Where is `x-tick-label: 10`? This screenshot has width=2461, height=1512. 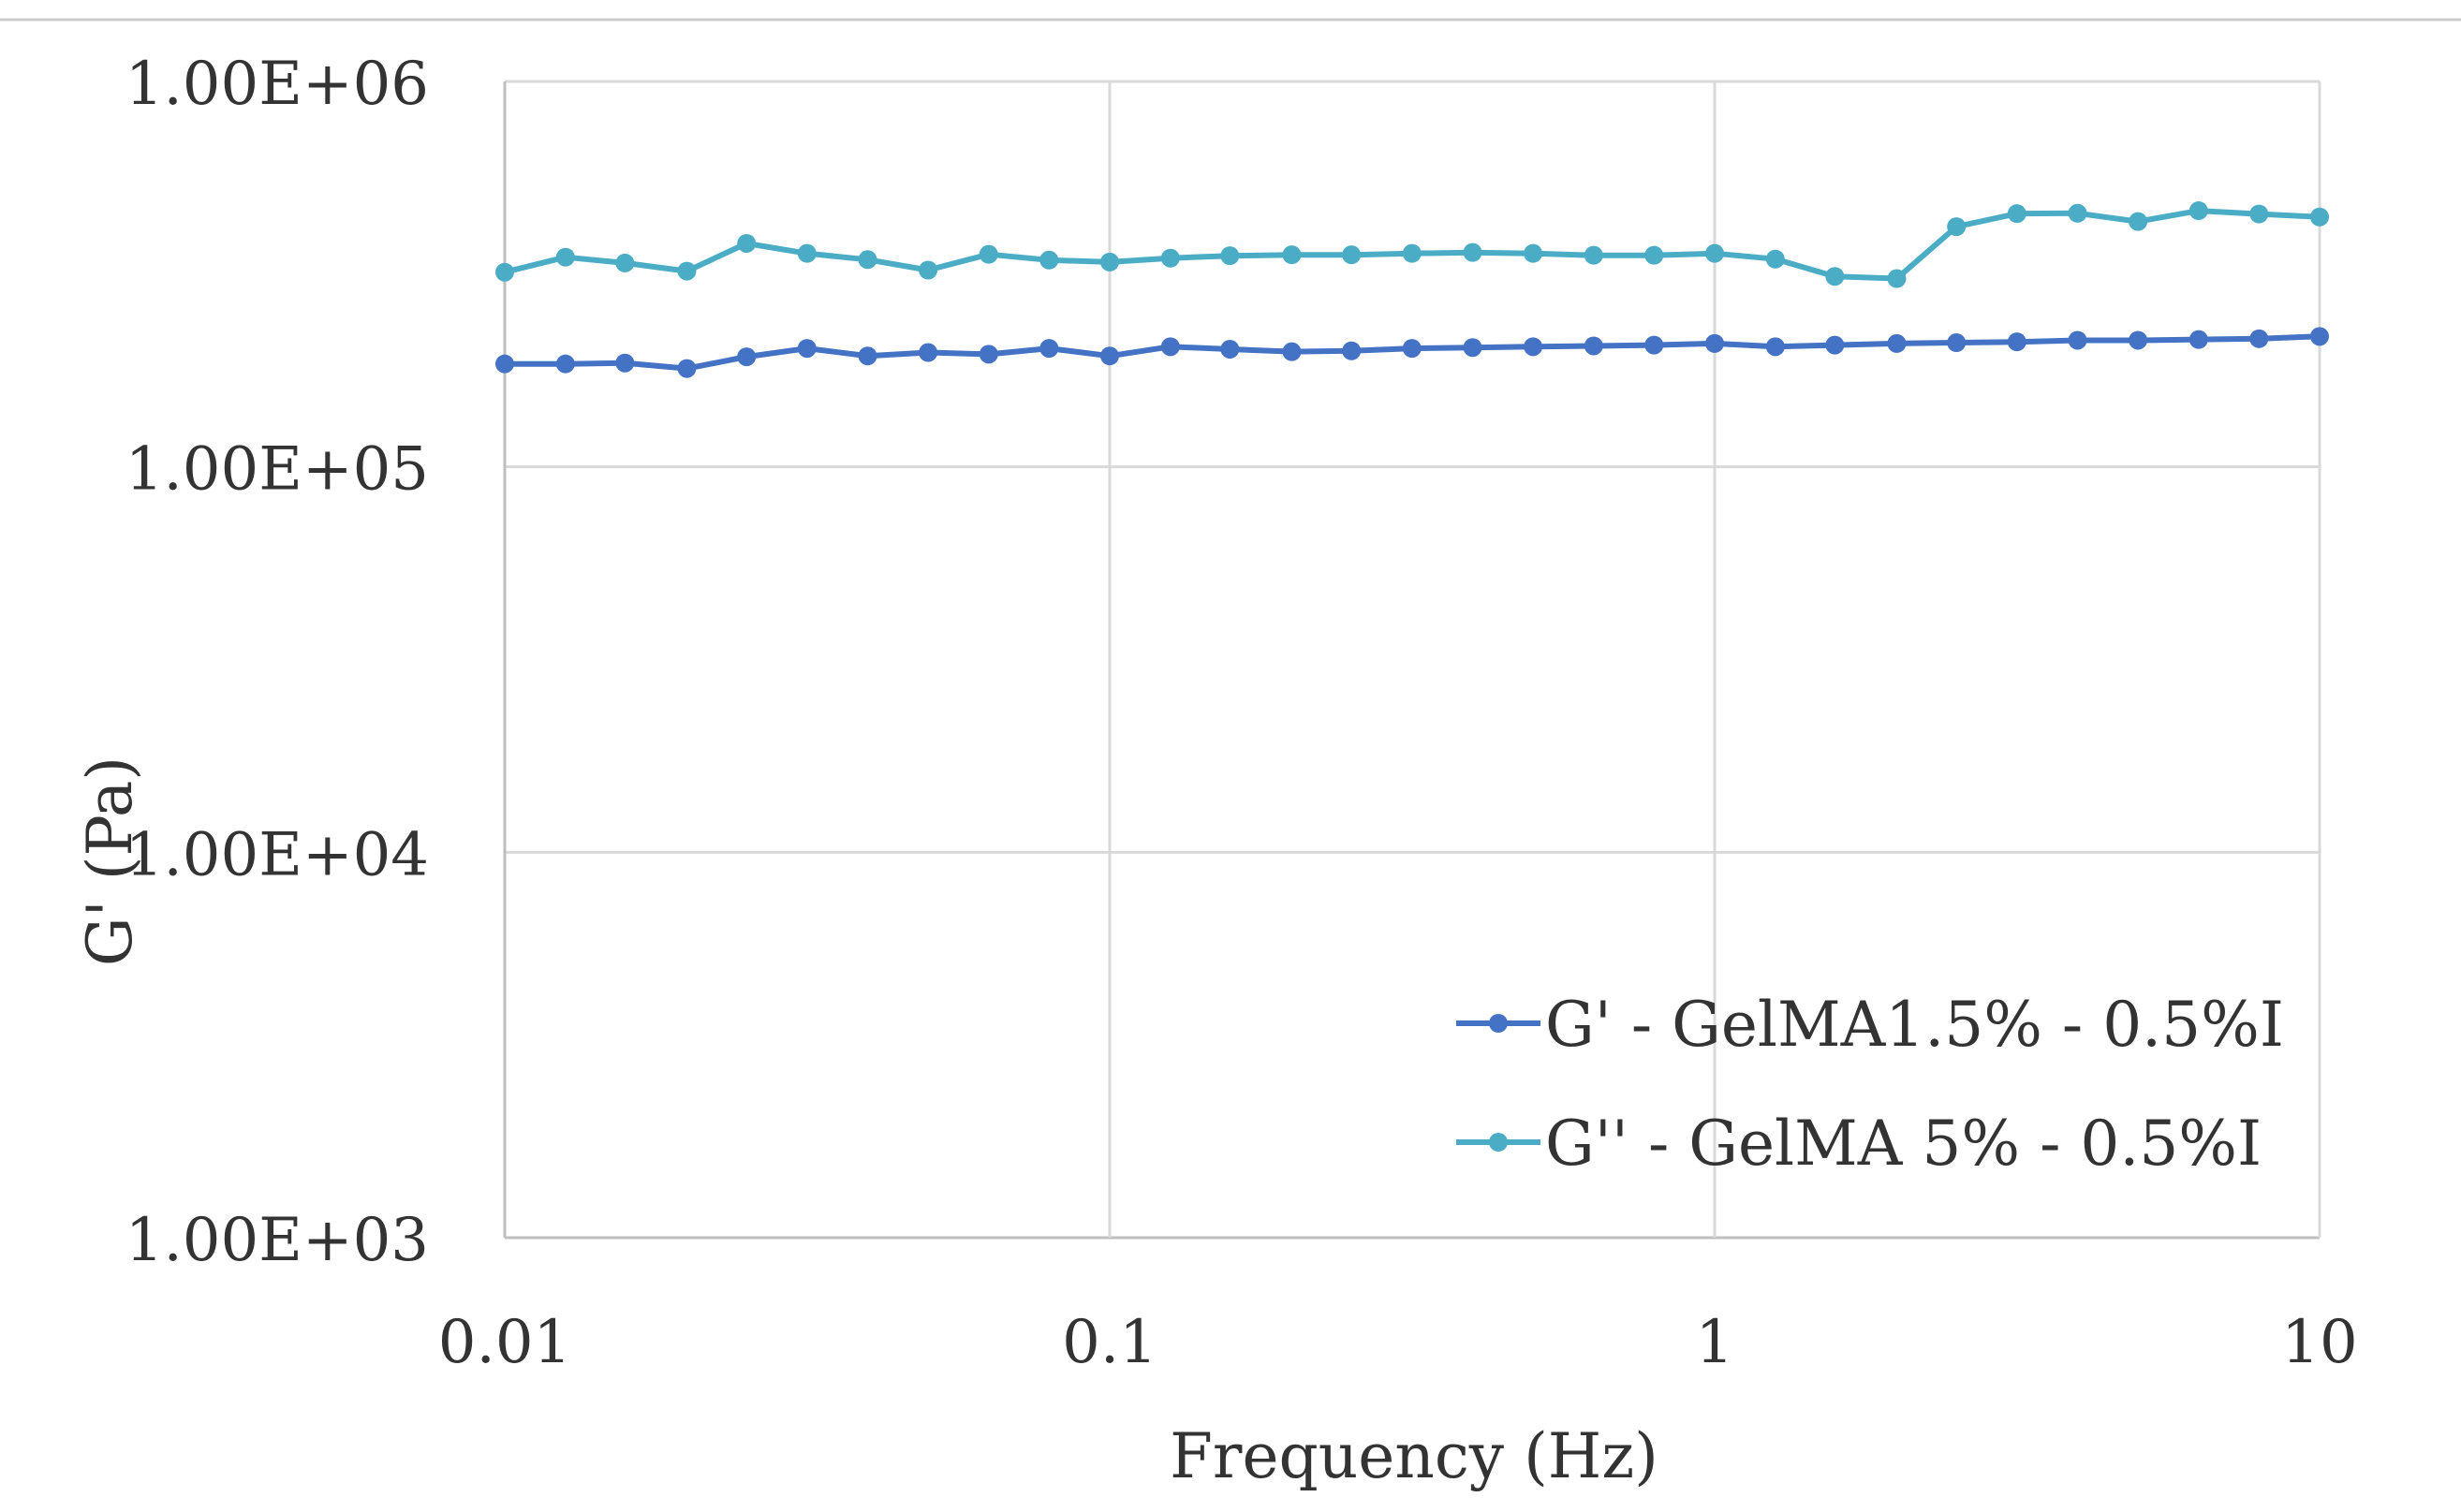 x-tick-label: 10 is located at coordinates (2319, 1342).